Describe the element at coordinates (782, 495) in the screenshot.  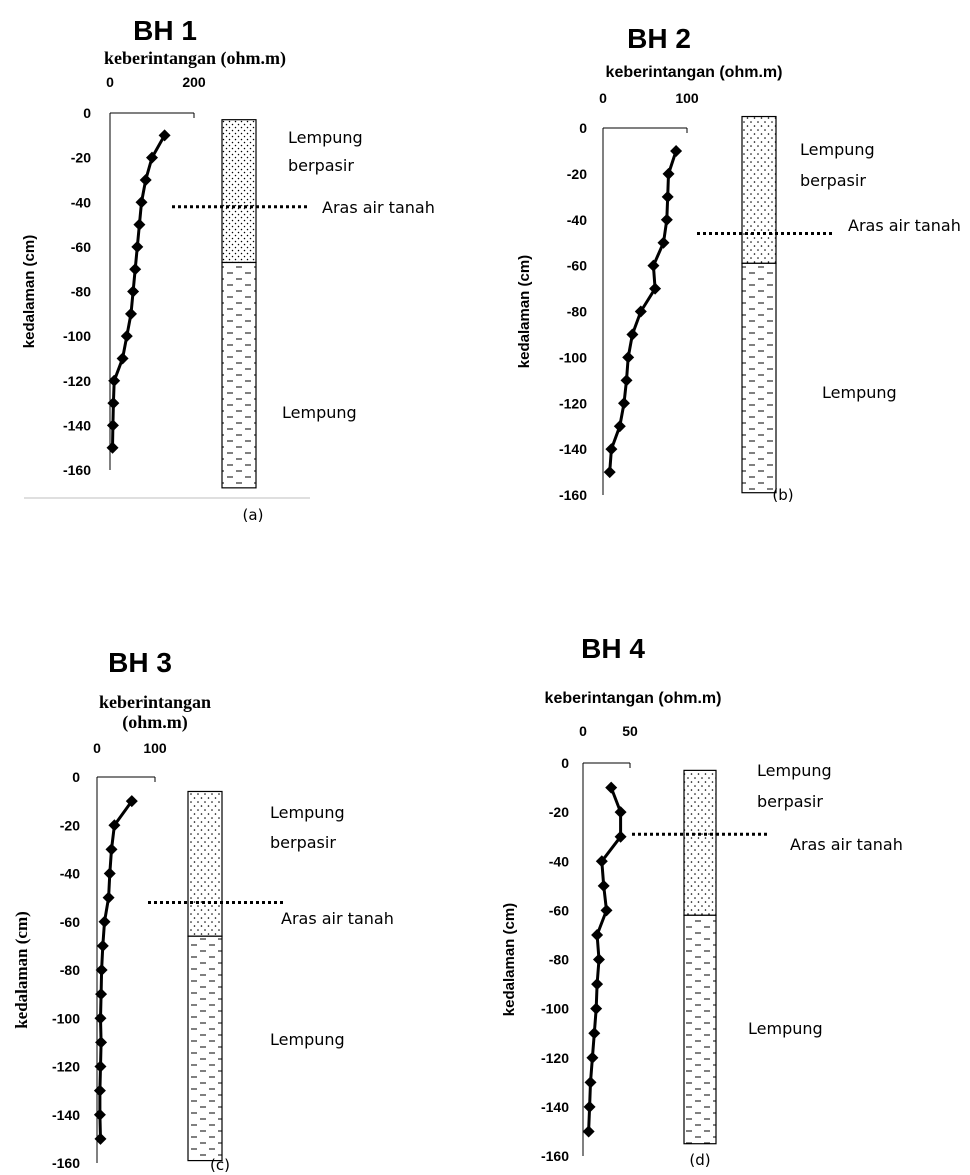
I see `panel-label: (b)` at that location.